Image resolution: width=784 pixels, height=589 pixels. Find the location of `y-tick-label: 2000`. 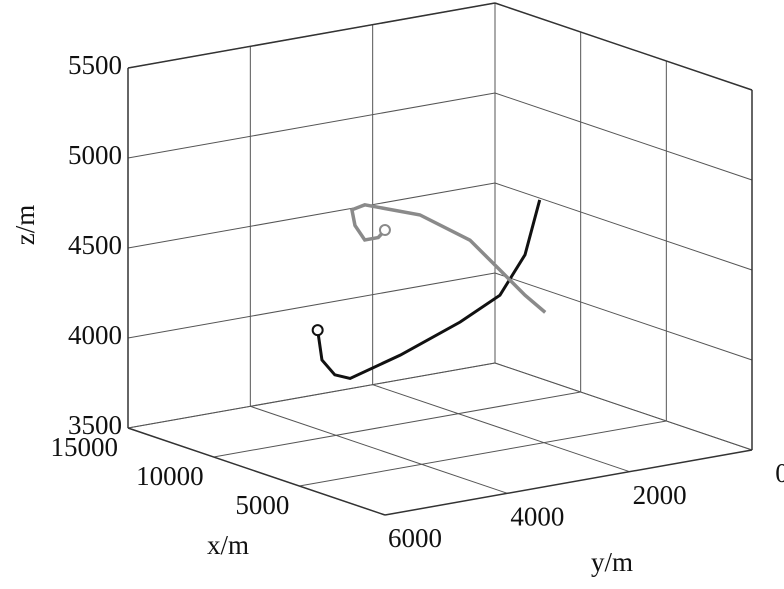

y-tick-label: 2000 is located at coordinates (660, 495).